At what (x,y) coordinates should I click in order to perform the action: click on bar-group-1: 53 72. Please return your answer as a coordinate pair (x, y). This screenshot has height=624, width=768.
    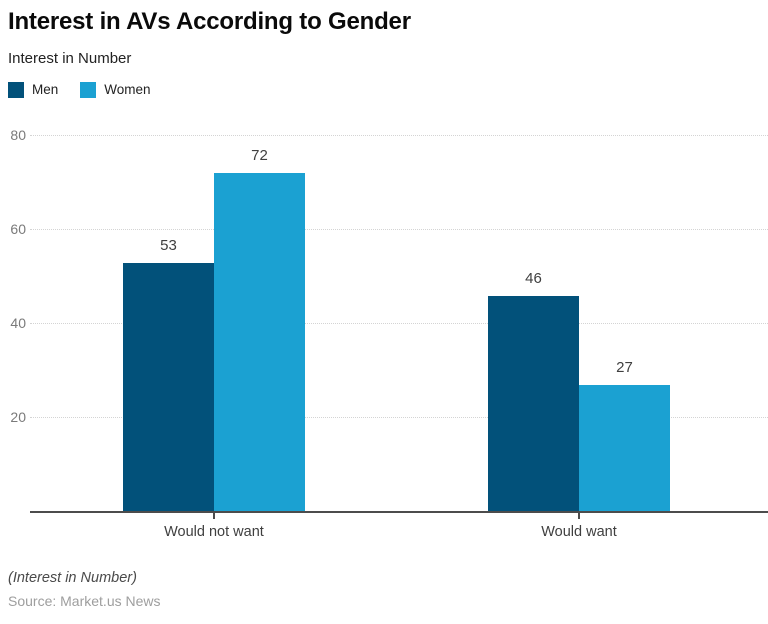
    Looking at the image, I should click on (213, 324).